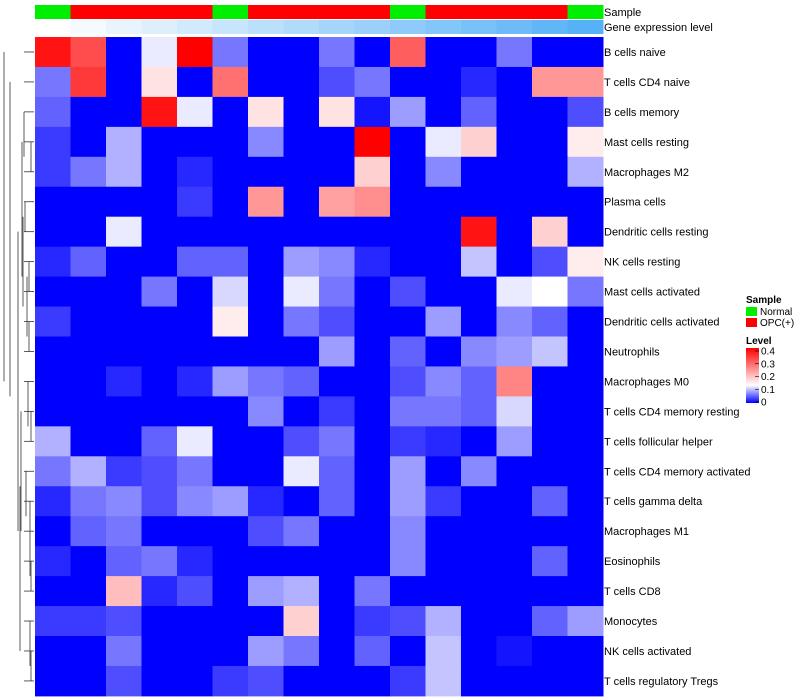 The height and width of the screenshot is (700, 800). I want to click on track-label-sample: Sample, so click(622, 13).